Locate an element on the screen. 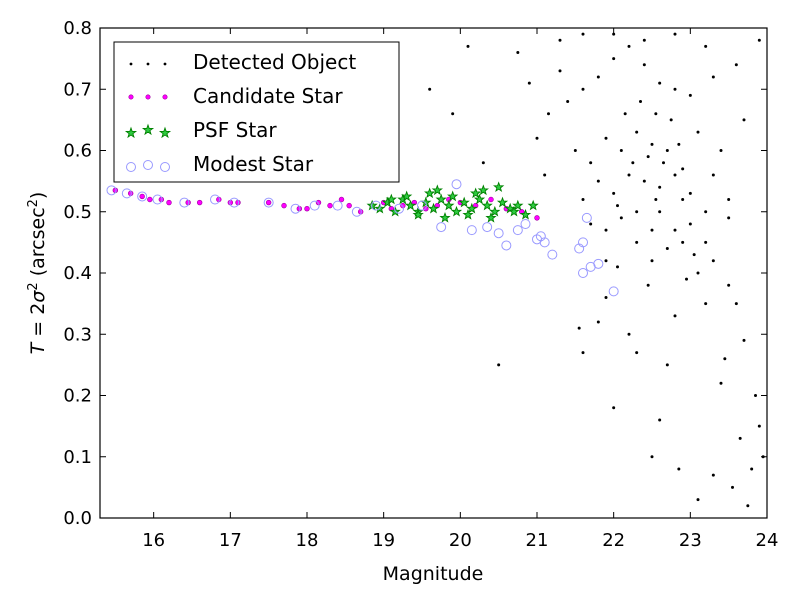 The image size is (800, 600). y-tick-label: 0.2 is located at coordinates (77, 396).